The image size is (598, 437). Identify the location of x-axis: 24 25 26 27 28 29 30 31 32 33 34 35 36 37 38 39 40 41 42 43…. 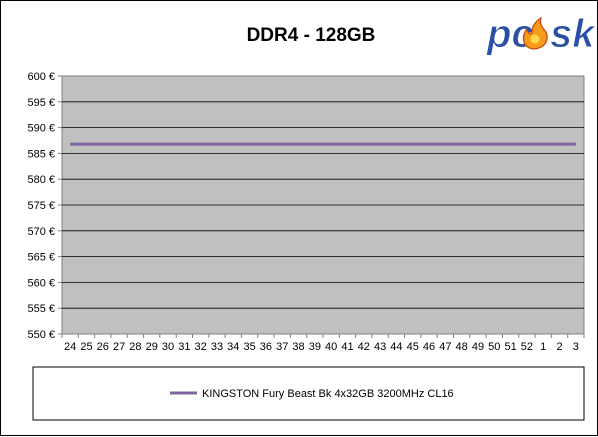
(323, 343).